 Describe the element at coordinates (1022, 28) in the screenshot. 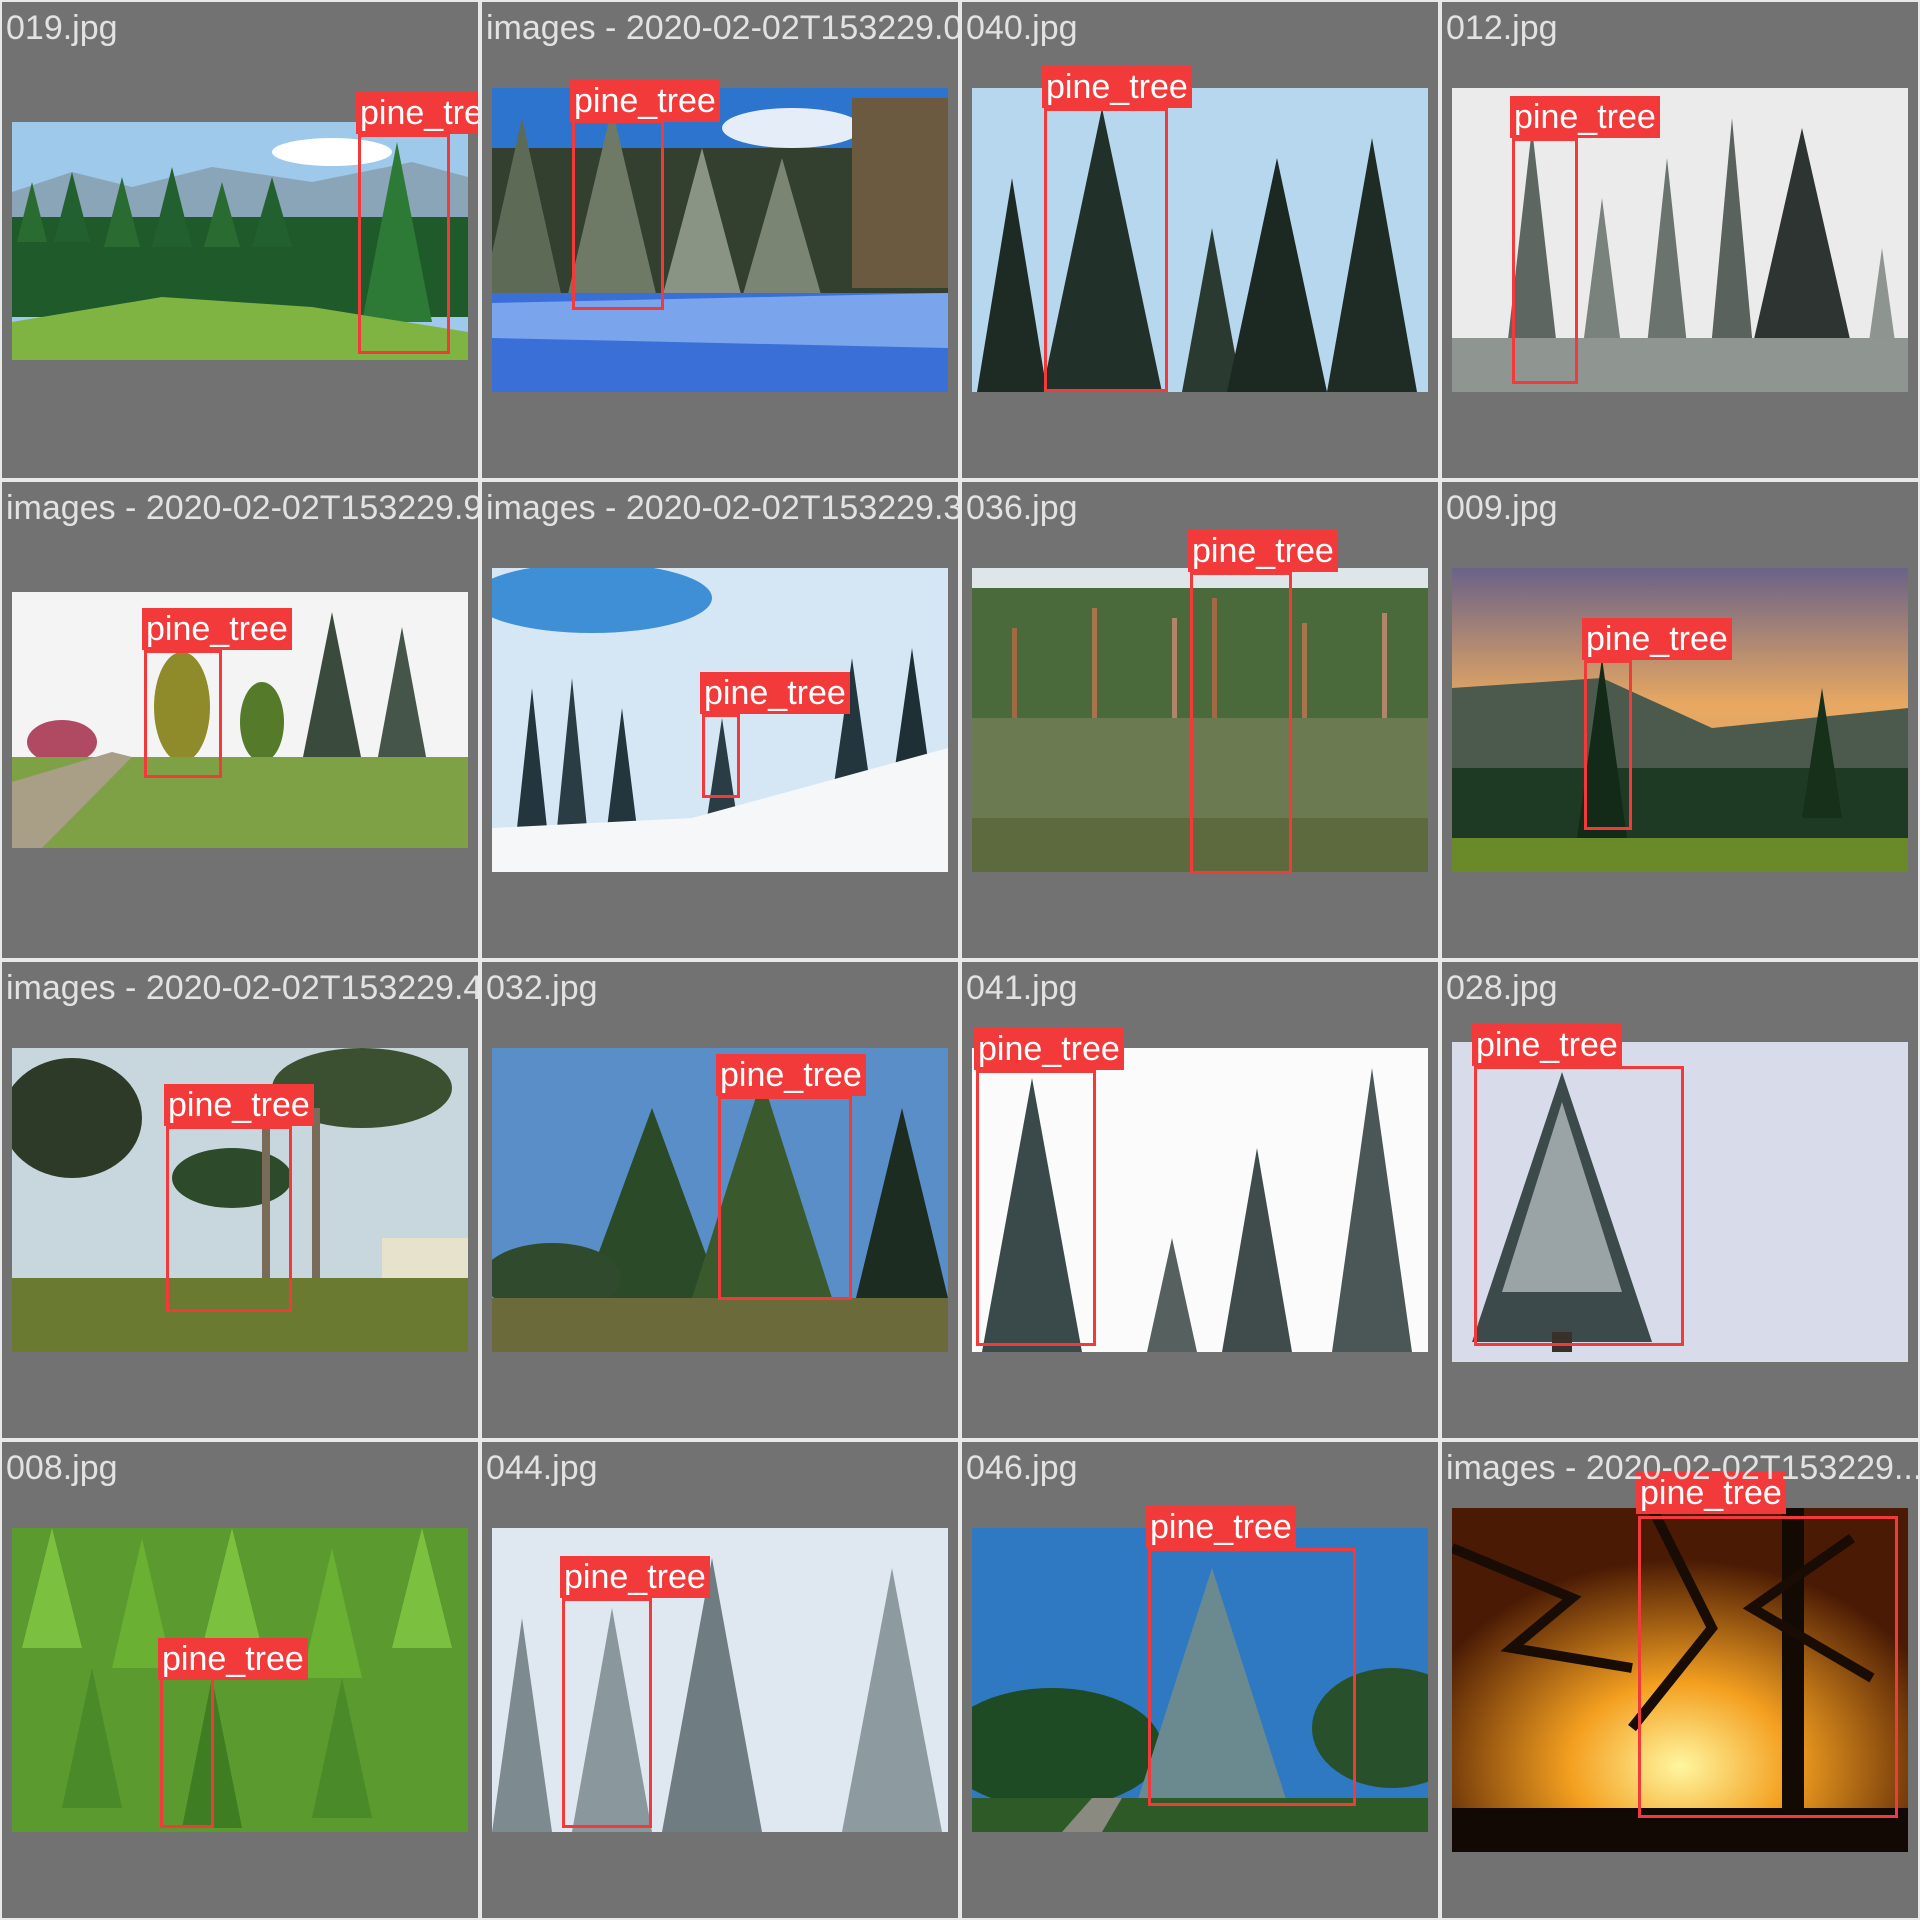

I see `filename-label: 040.jpg` at that location.